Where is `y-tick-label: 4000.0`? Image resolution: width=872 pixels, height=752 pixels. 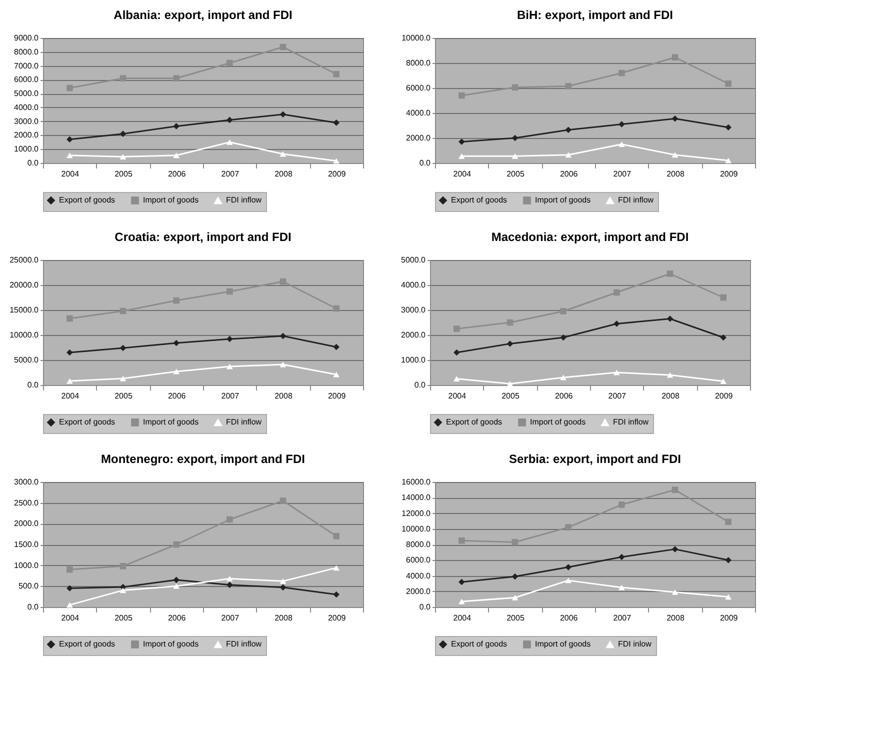
y-tick-label: 4000.0 is located at coordinates (27, 107).